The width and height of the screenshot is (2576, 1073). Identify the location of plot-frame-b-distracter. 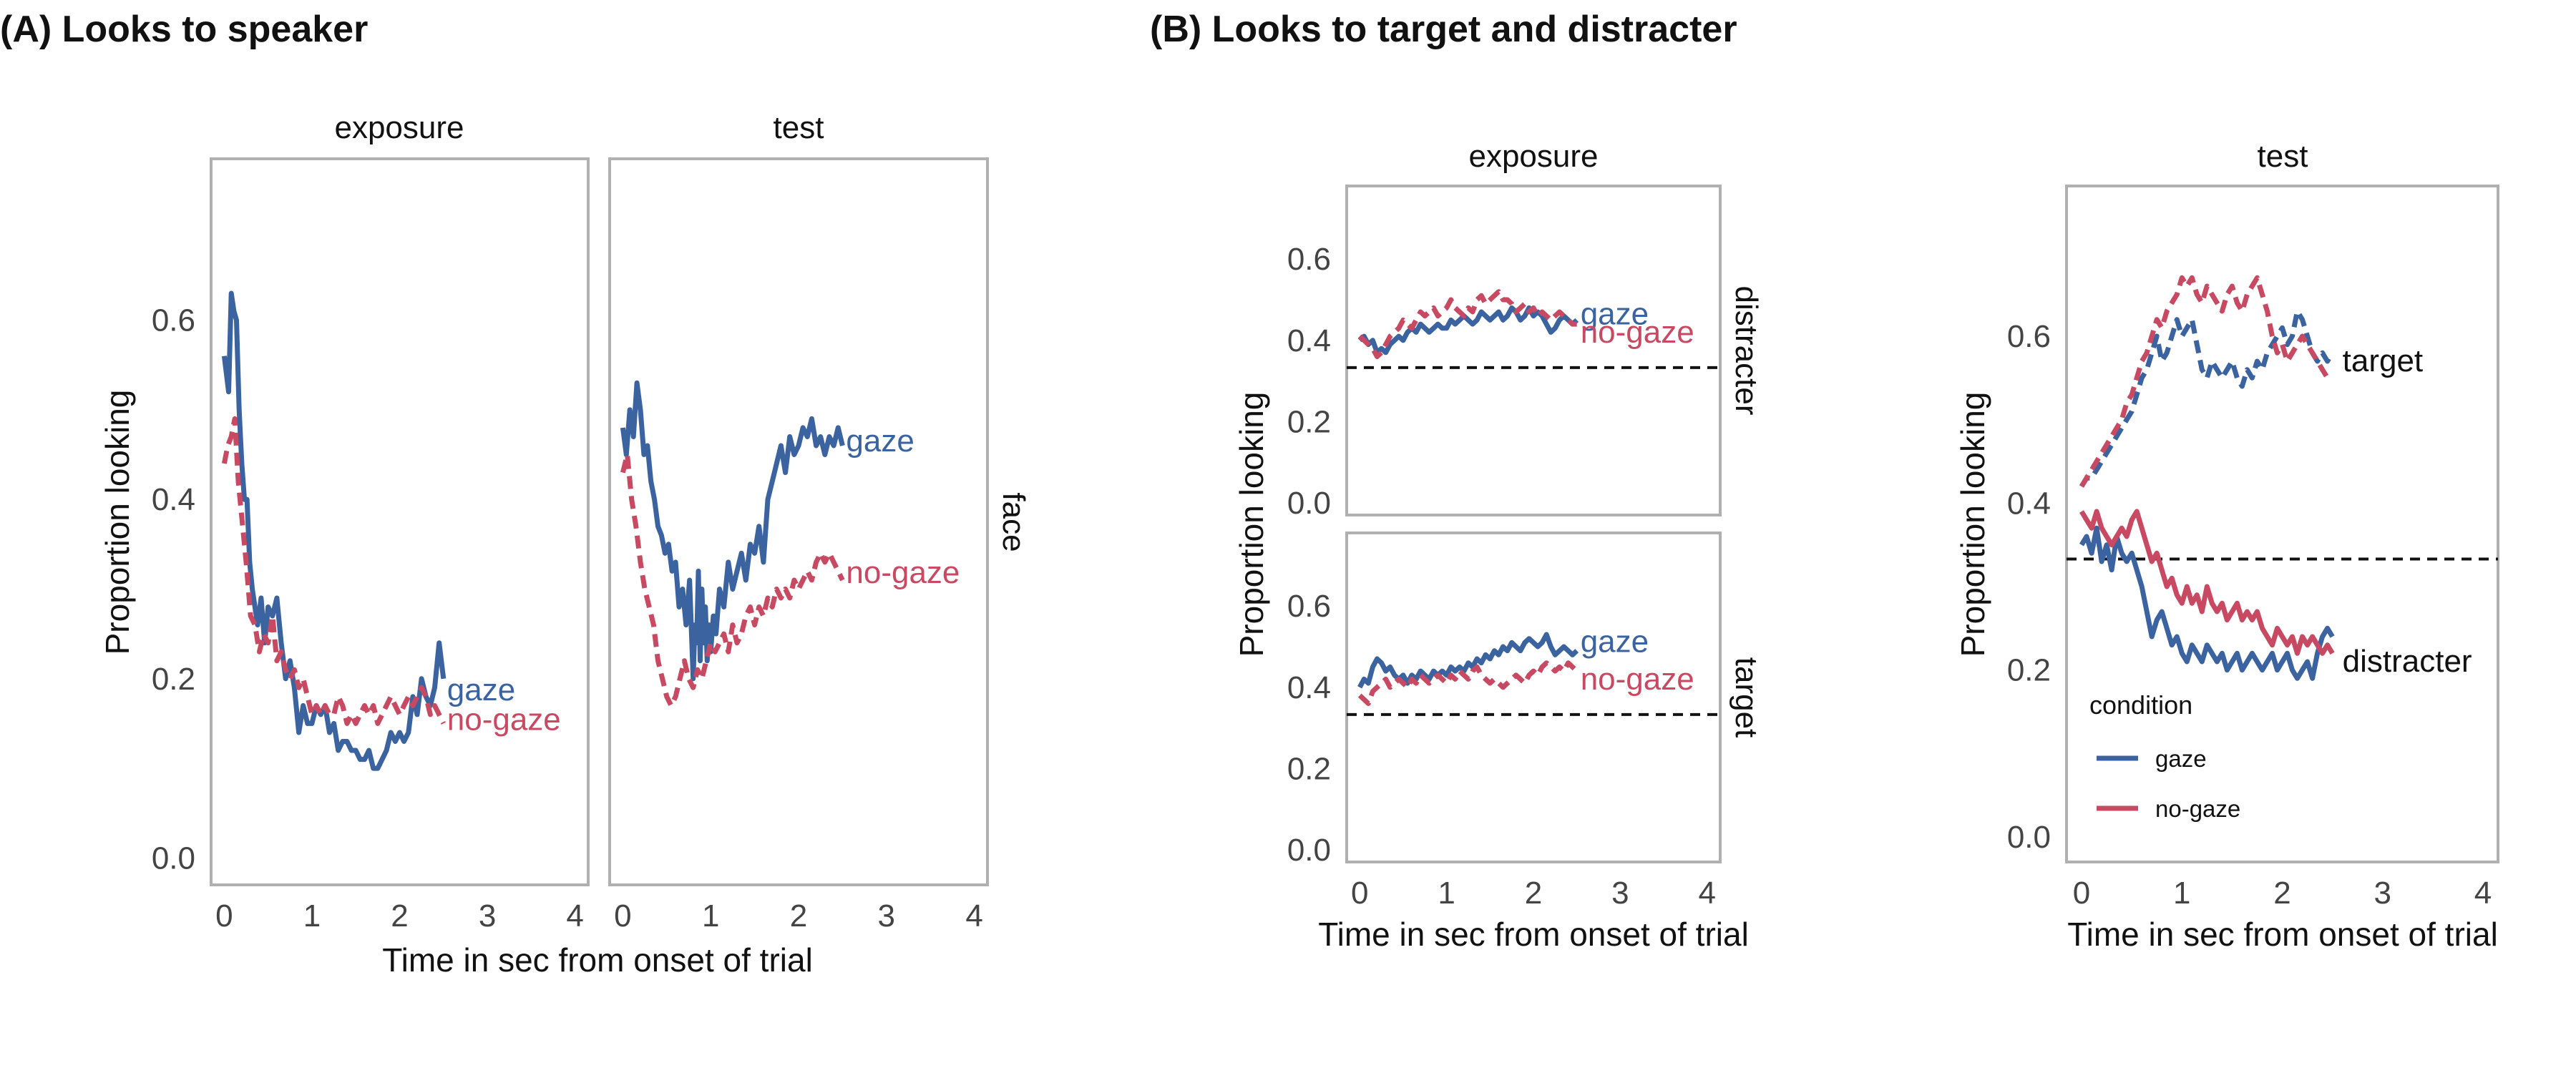
(1533, 350).